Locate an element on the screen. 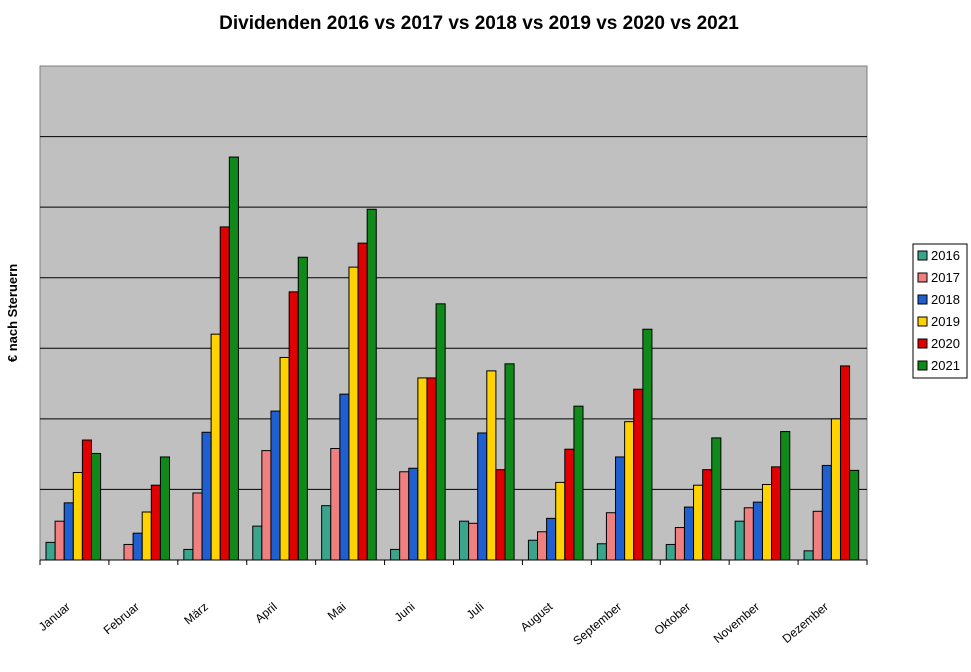  legend-label-2021: 2021 is located at coordinates (945, 365).